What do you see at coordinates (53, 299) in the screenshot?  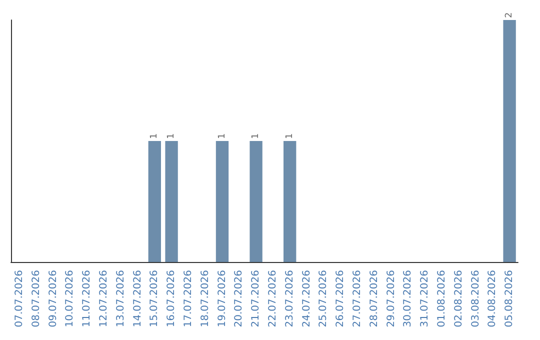 I see `x-tick-label: 09.07.2026` at bounding box center [53, 299].